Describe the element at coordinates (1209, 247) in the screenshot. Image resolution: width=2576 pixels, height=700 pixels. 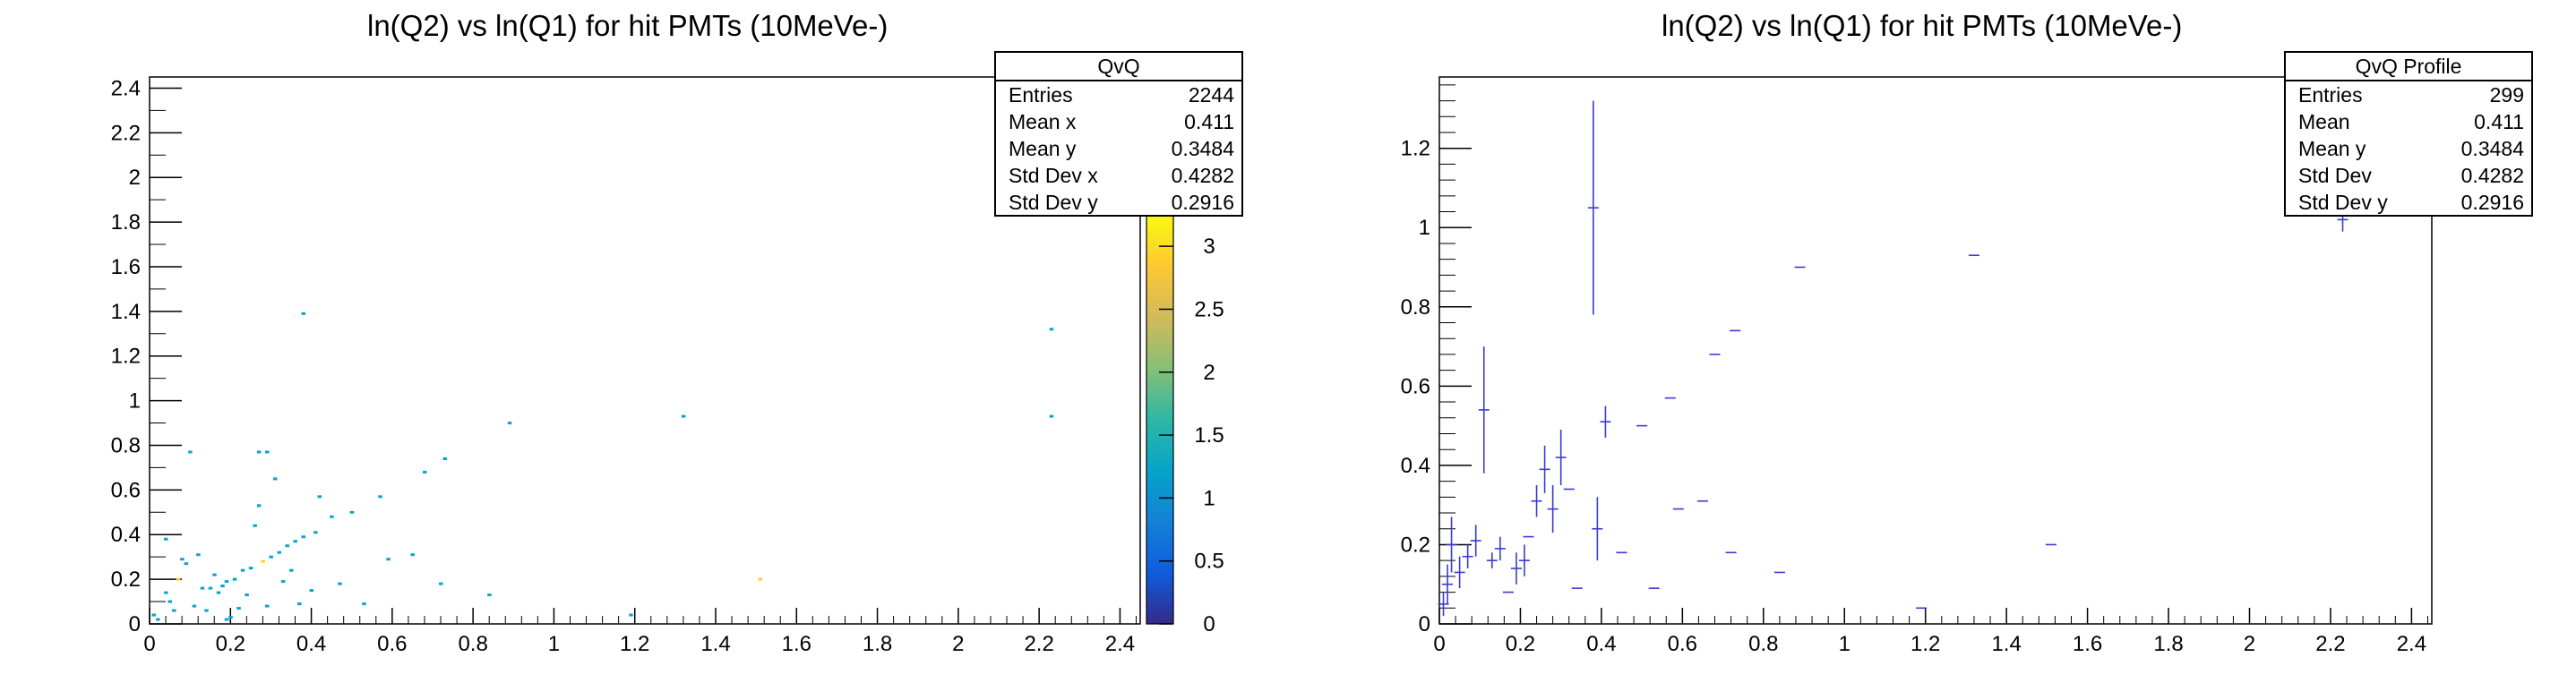
I see `color-scale-label: 3` at that location.